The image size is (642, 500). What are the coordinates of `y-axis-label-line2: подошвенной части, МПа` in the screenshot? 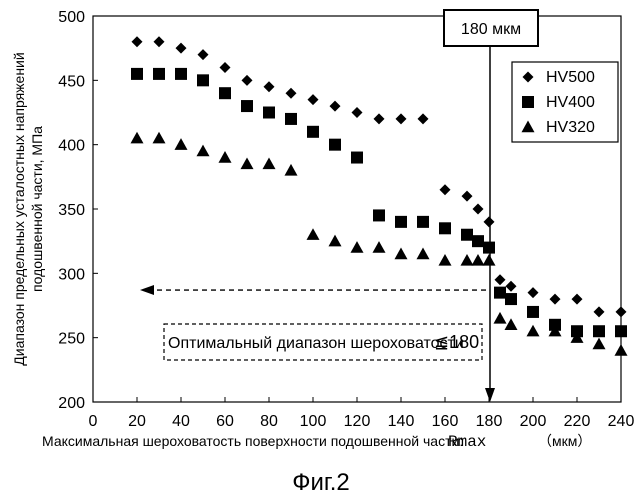 It's located at (37, 209).